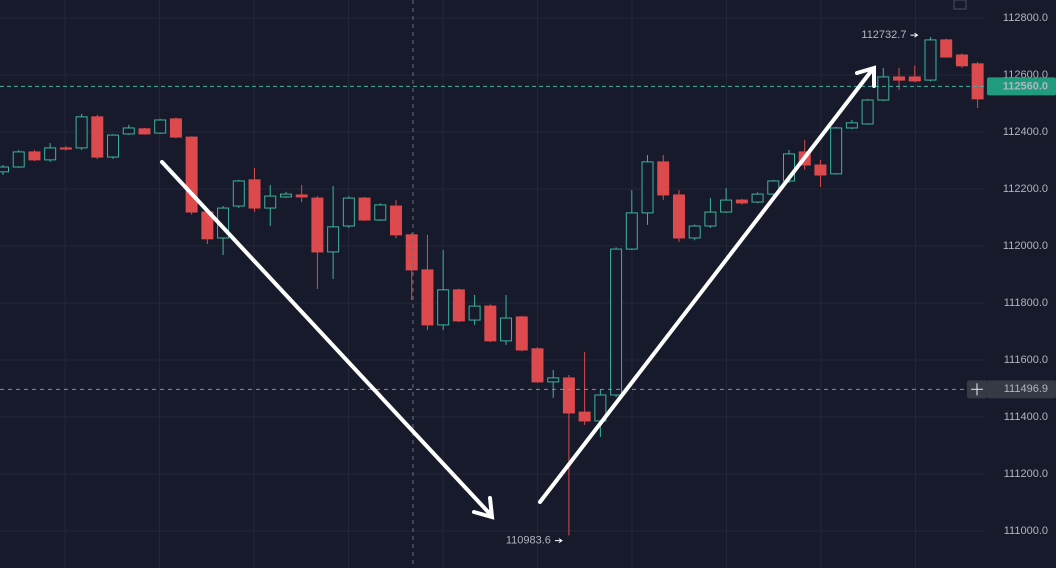 The width and height of the screenshot is (1056, 568). What do you see at coordinates (528, 541) in the screenshot?
I see `low-annotation: 110983.6` at bounding box center [528, 541].